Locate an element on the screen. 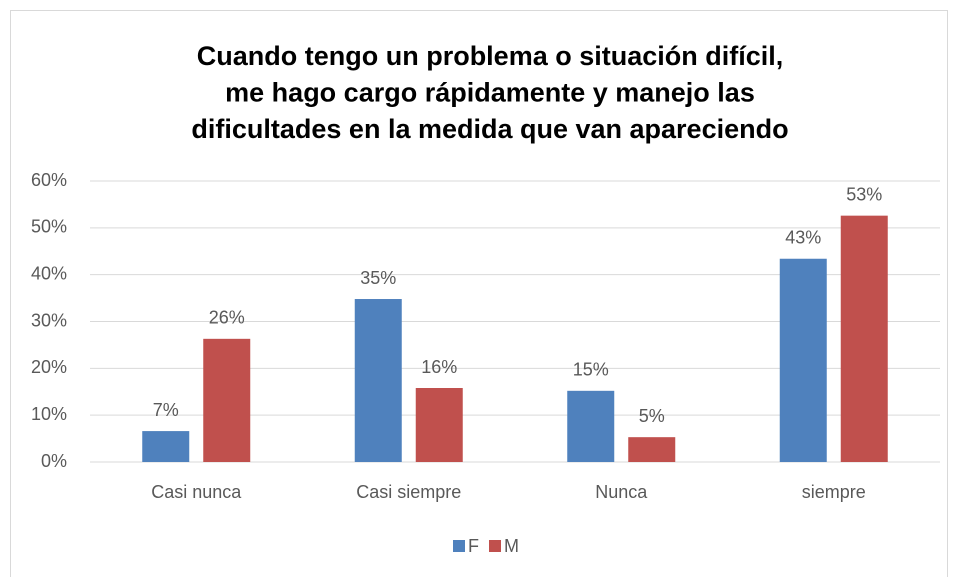  y-tick-label: 50% is located at coordinates (49, 227).